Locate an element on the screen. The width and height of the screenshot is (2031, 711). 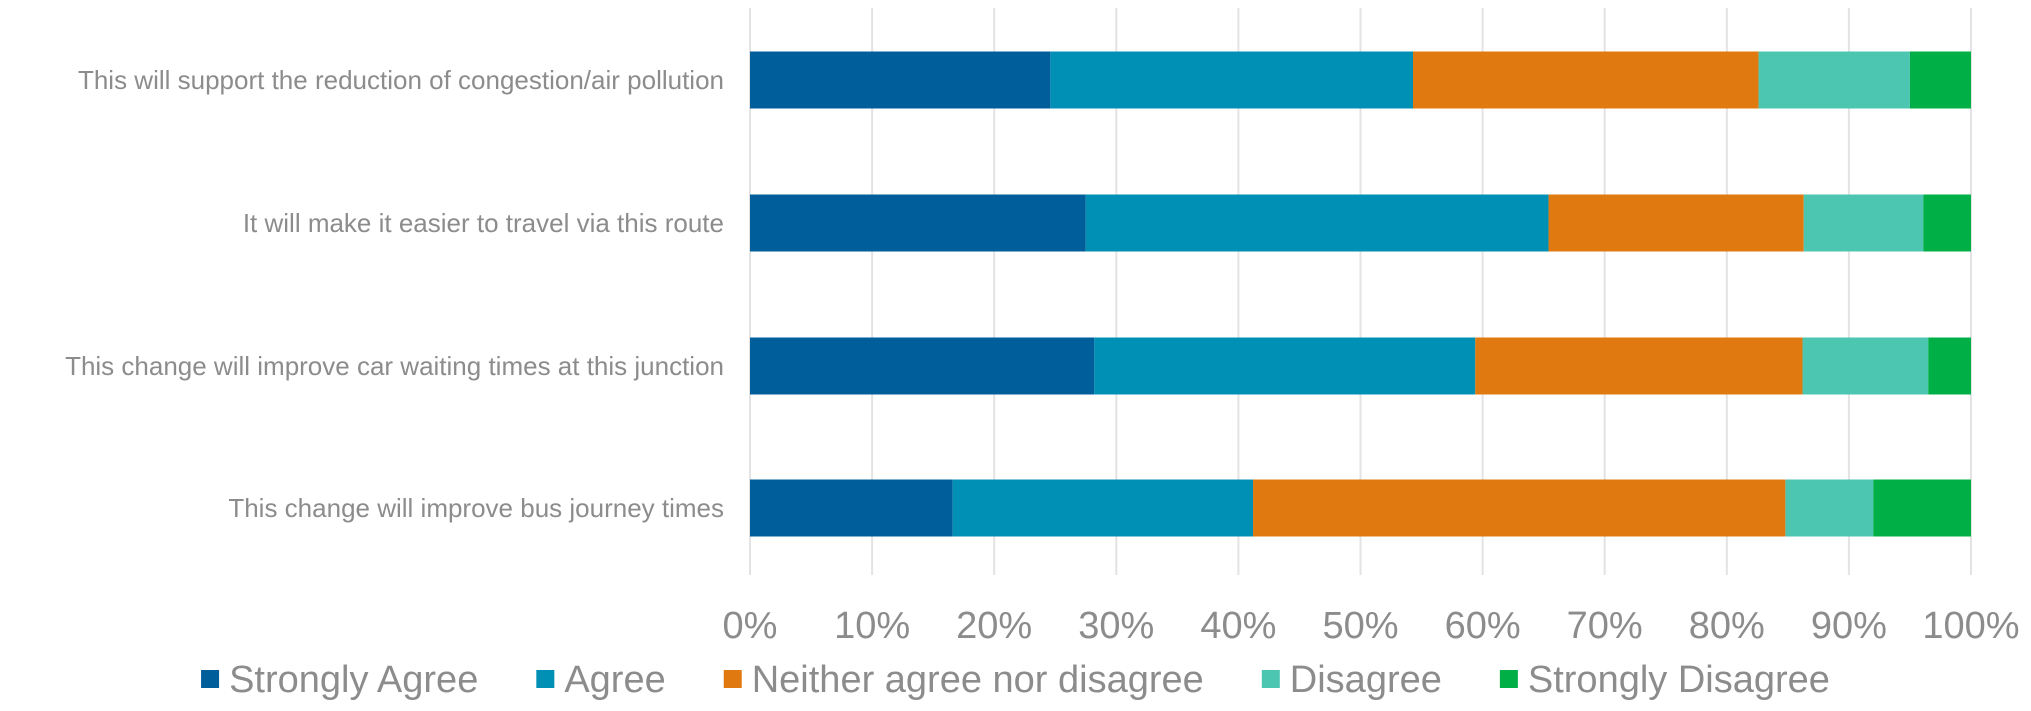
x-axis-ticks: 0% 10% 20% 30% 40% 50% 60% 70% 80% 90% 100% is located at coordinates (1371, 626).